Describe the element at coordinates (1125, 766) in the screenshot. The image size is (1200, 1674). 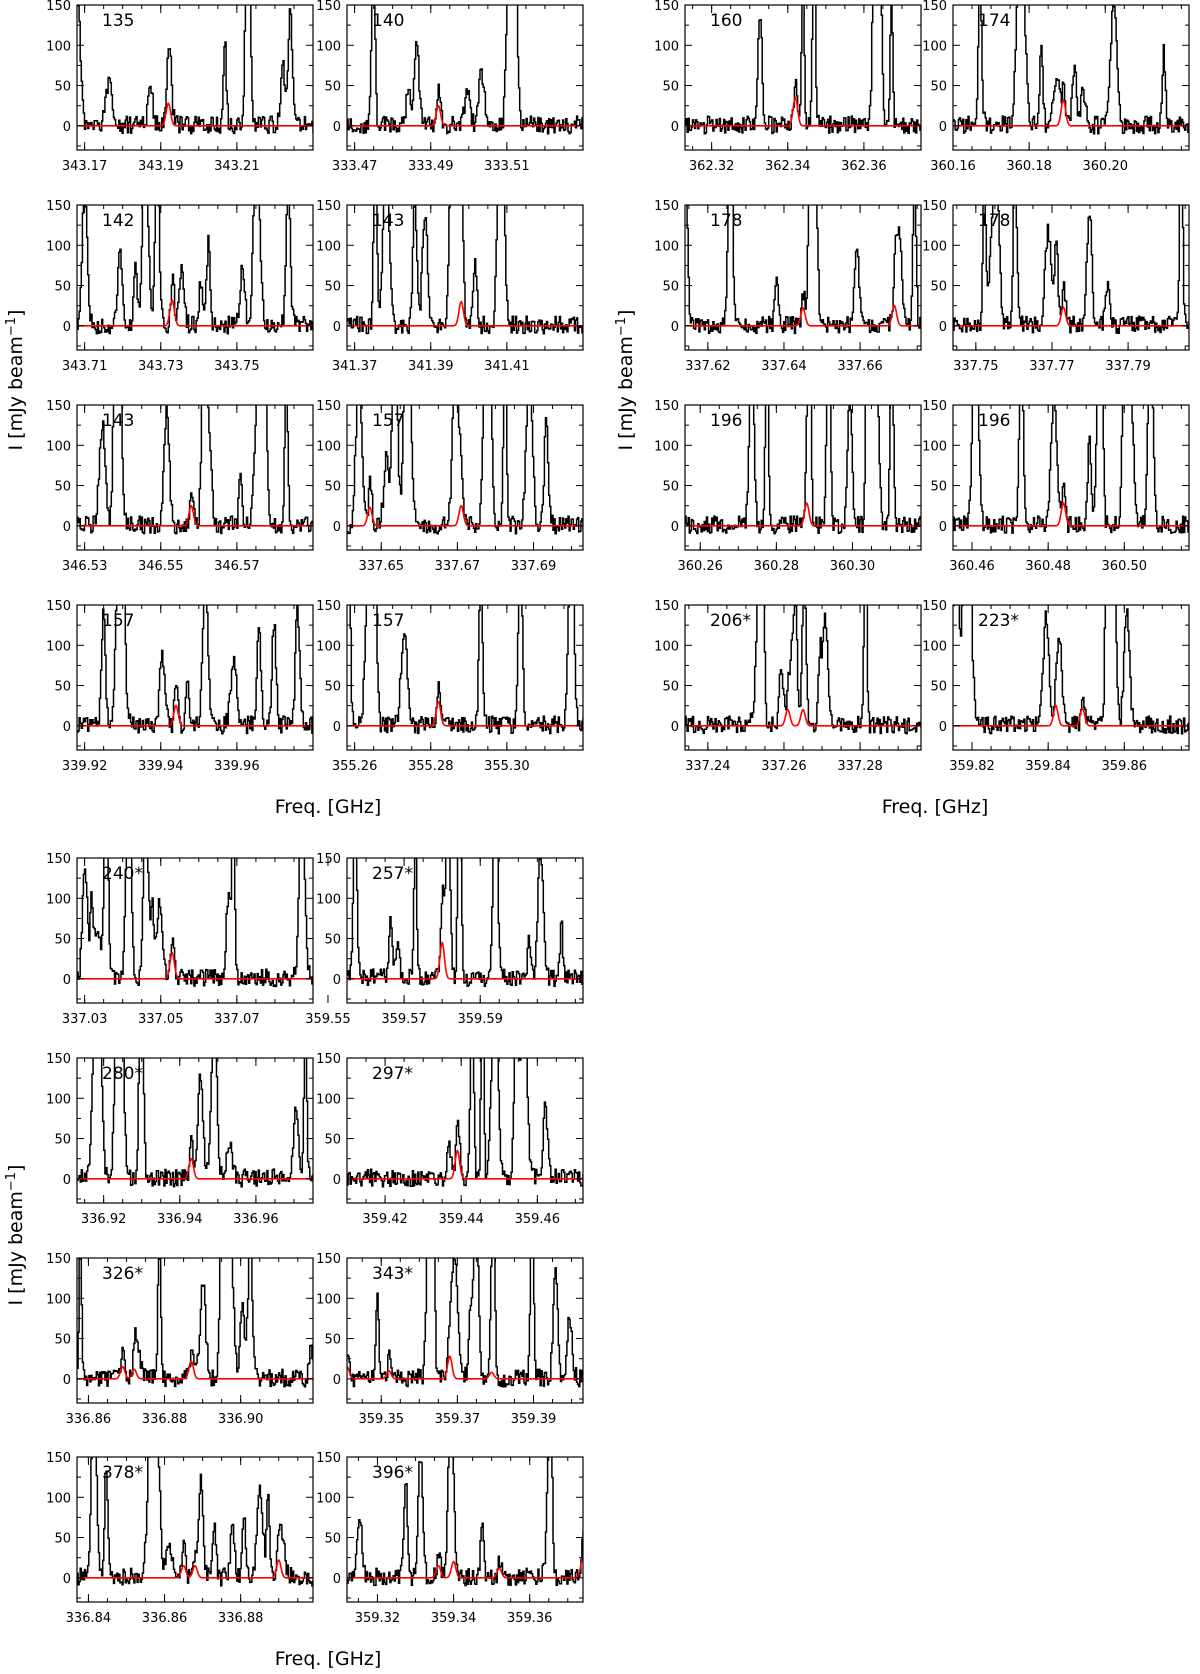
I see `x-tick-label: 359.86` at that location.